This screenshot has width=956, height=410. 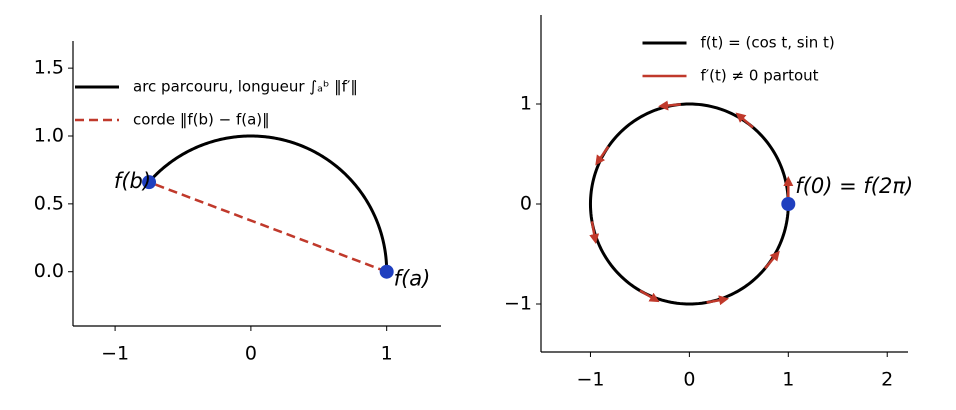 What do you see at coordinates (768, 43) in the screenshot?
I see `legend-label: f(t) = (cos t, sin t)` at bounding box center [768, 43].